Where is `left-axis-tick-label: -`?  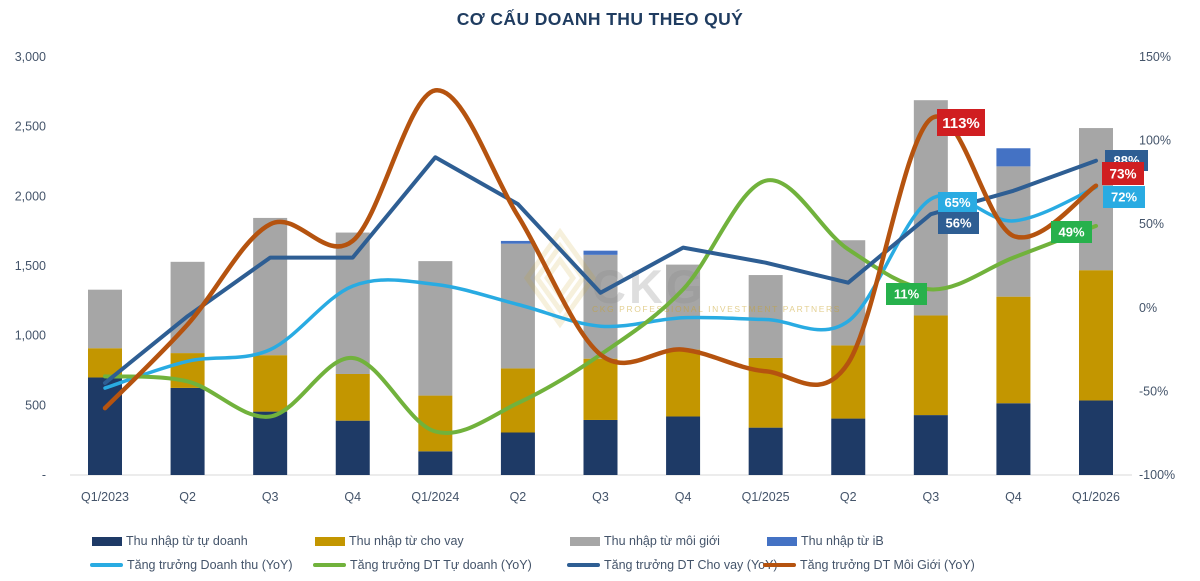 left-axis-tick-label: - is located at coordinates (44, 475).